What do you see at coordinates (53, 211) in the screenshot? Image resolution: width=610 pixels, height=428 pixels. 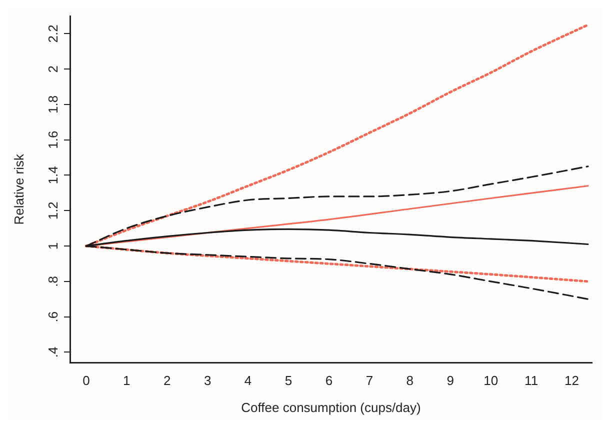 I see `y-tick-label: 1.2` at bounding box center [53, 211].